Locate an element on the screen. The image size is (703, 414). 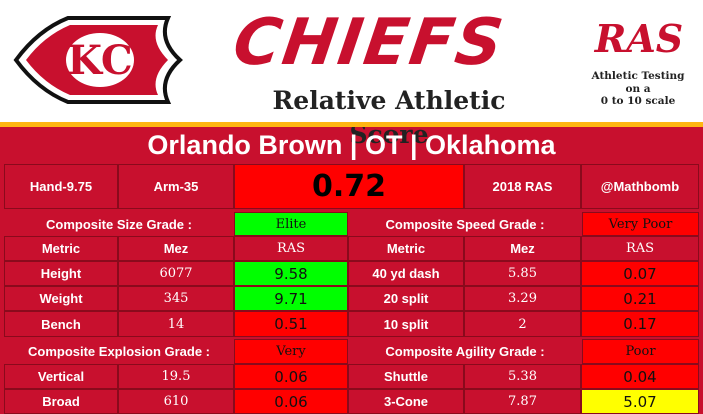
gold-divider is located at coordinates (351, 124).